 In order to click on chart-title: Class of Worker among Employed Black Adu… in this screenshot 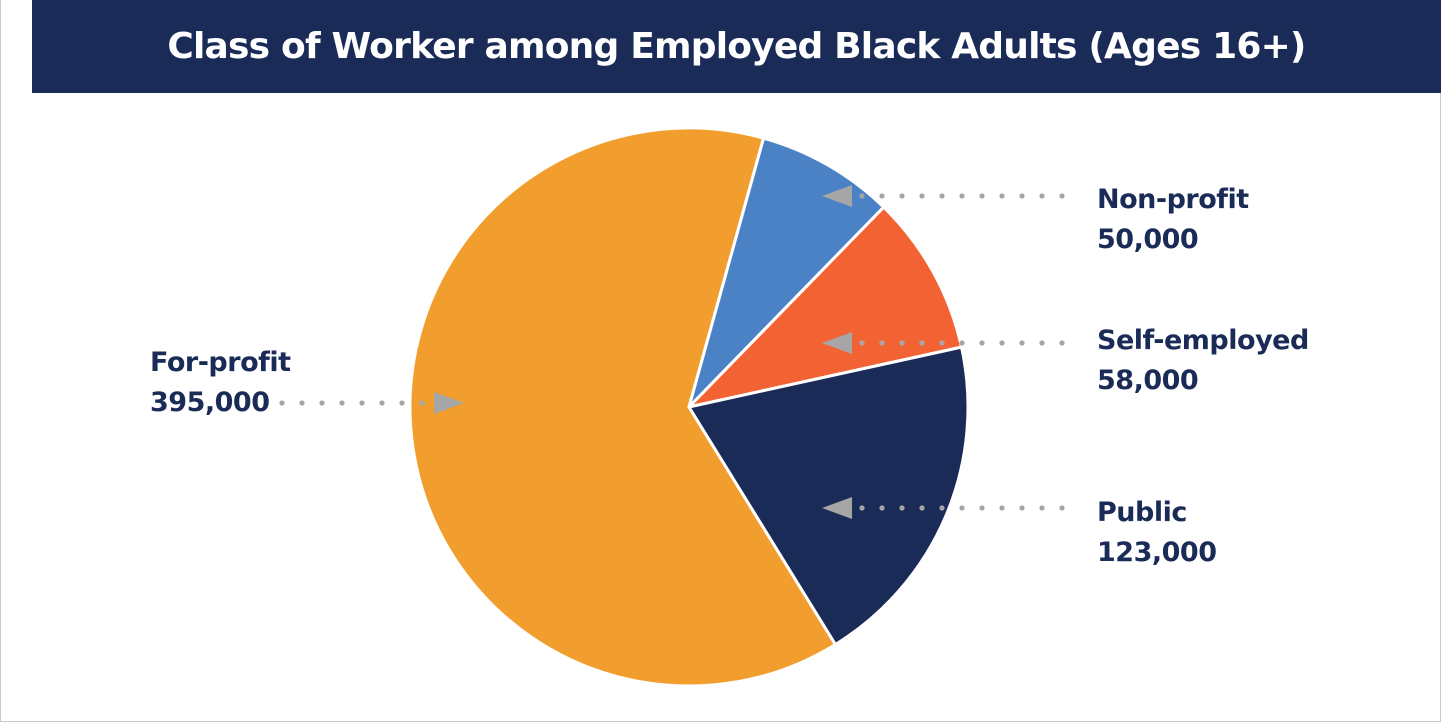, I will do `click(736, 46)`.